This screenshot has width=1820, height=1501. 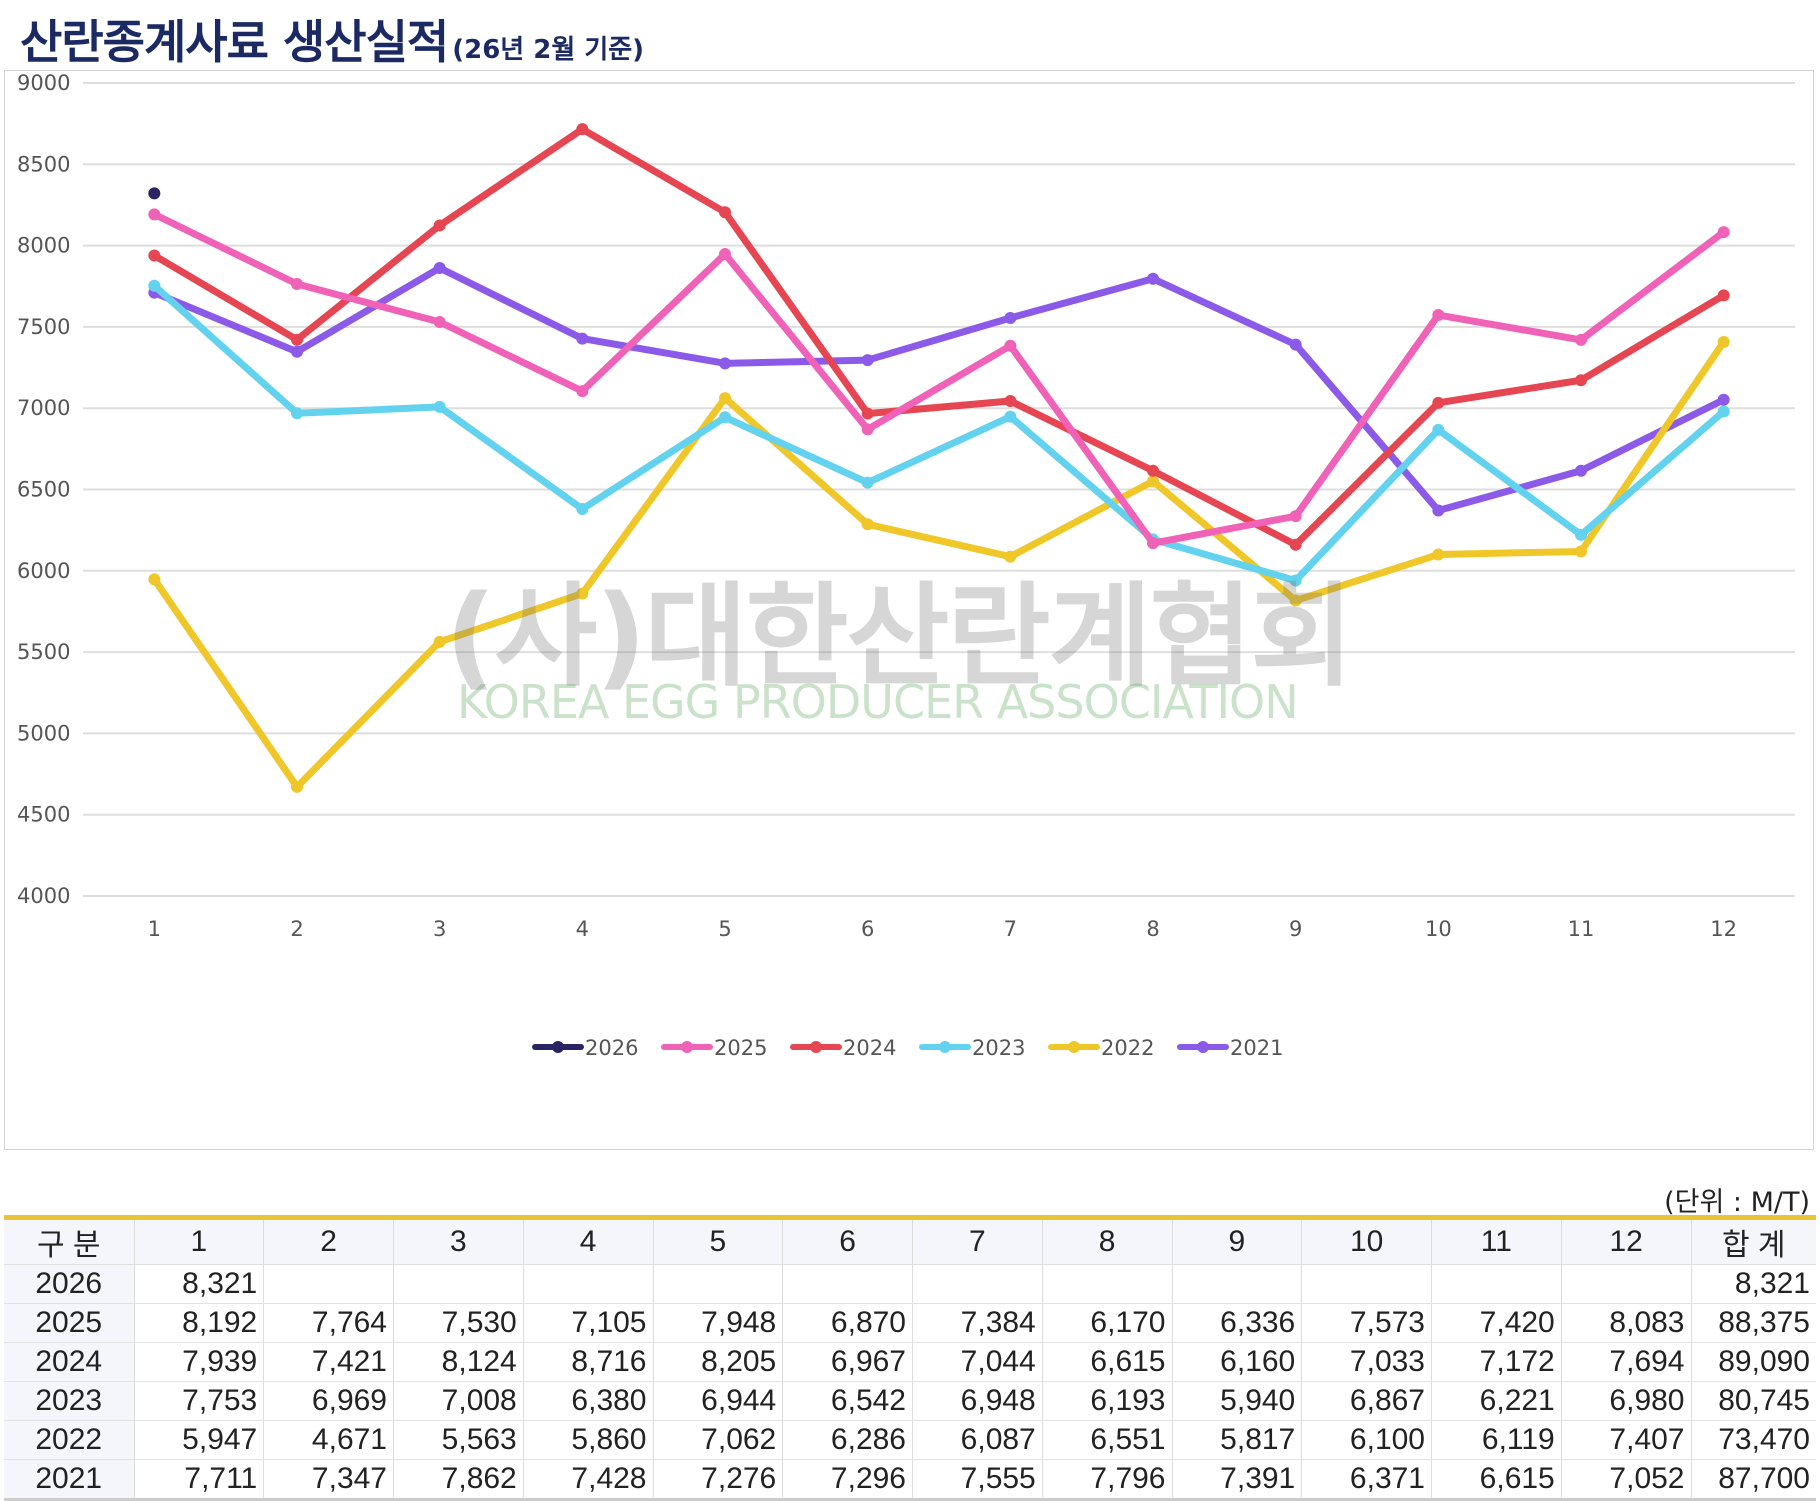 I want to click on legend: 2026 2025 2024 2023 2022 2021, so click(x=907, y=1048).